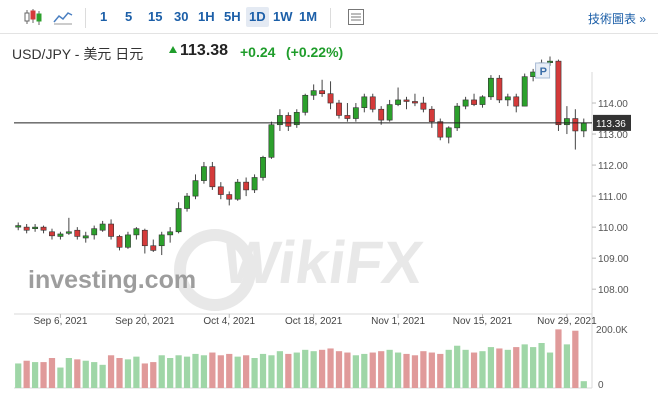  What do you see at coordinates (308, 16) in the screenshot?
I see `timeframe-1m: 1M` at bounding box center [308, 16].